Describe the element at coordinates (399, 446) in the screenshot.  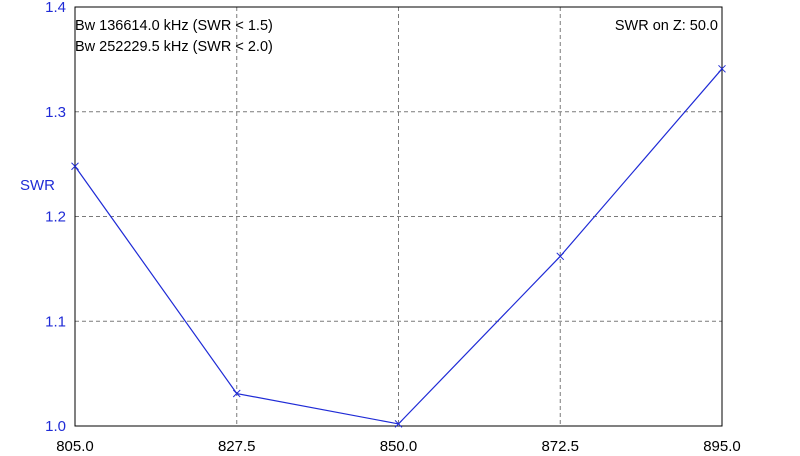
I see `x-tick-label: 850.0` at that location.